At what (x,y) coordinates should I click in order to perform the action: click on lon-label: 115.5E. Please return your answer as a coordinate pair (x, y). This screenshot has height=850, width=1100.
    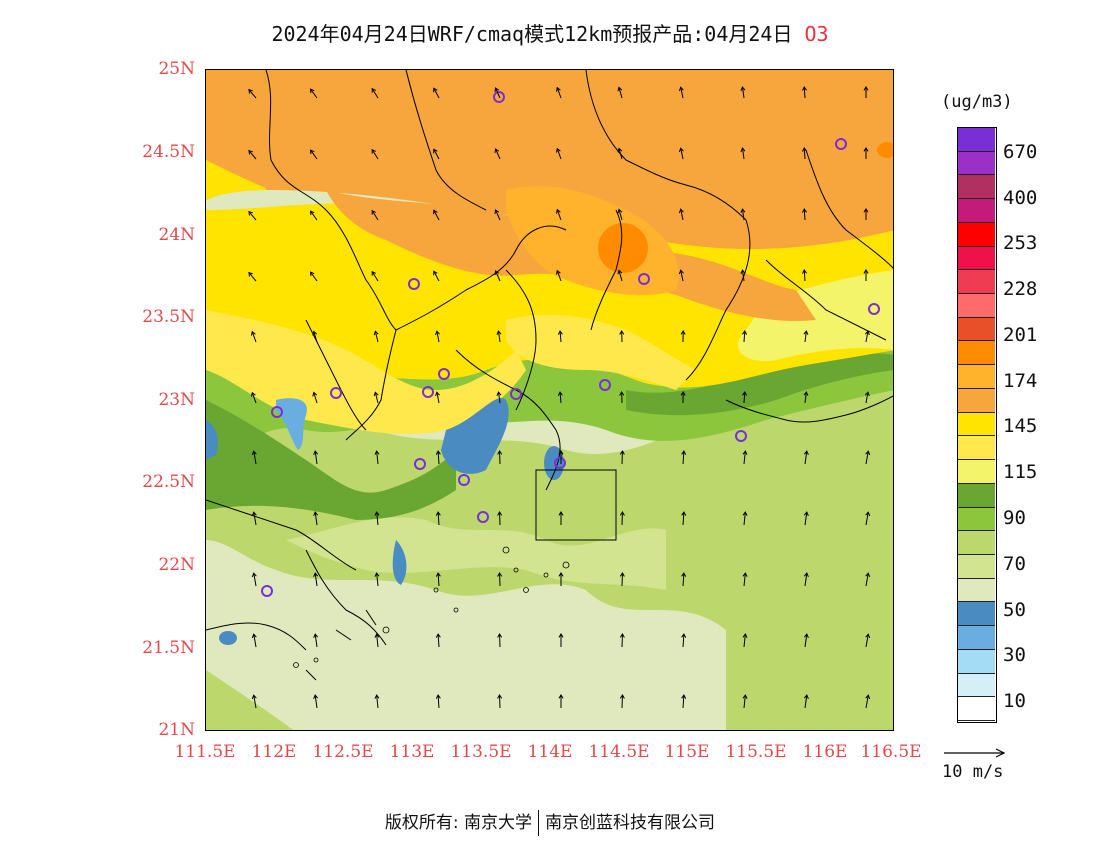
    Looking at the image, I should click on (756, 752).